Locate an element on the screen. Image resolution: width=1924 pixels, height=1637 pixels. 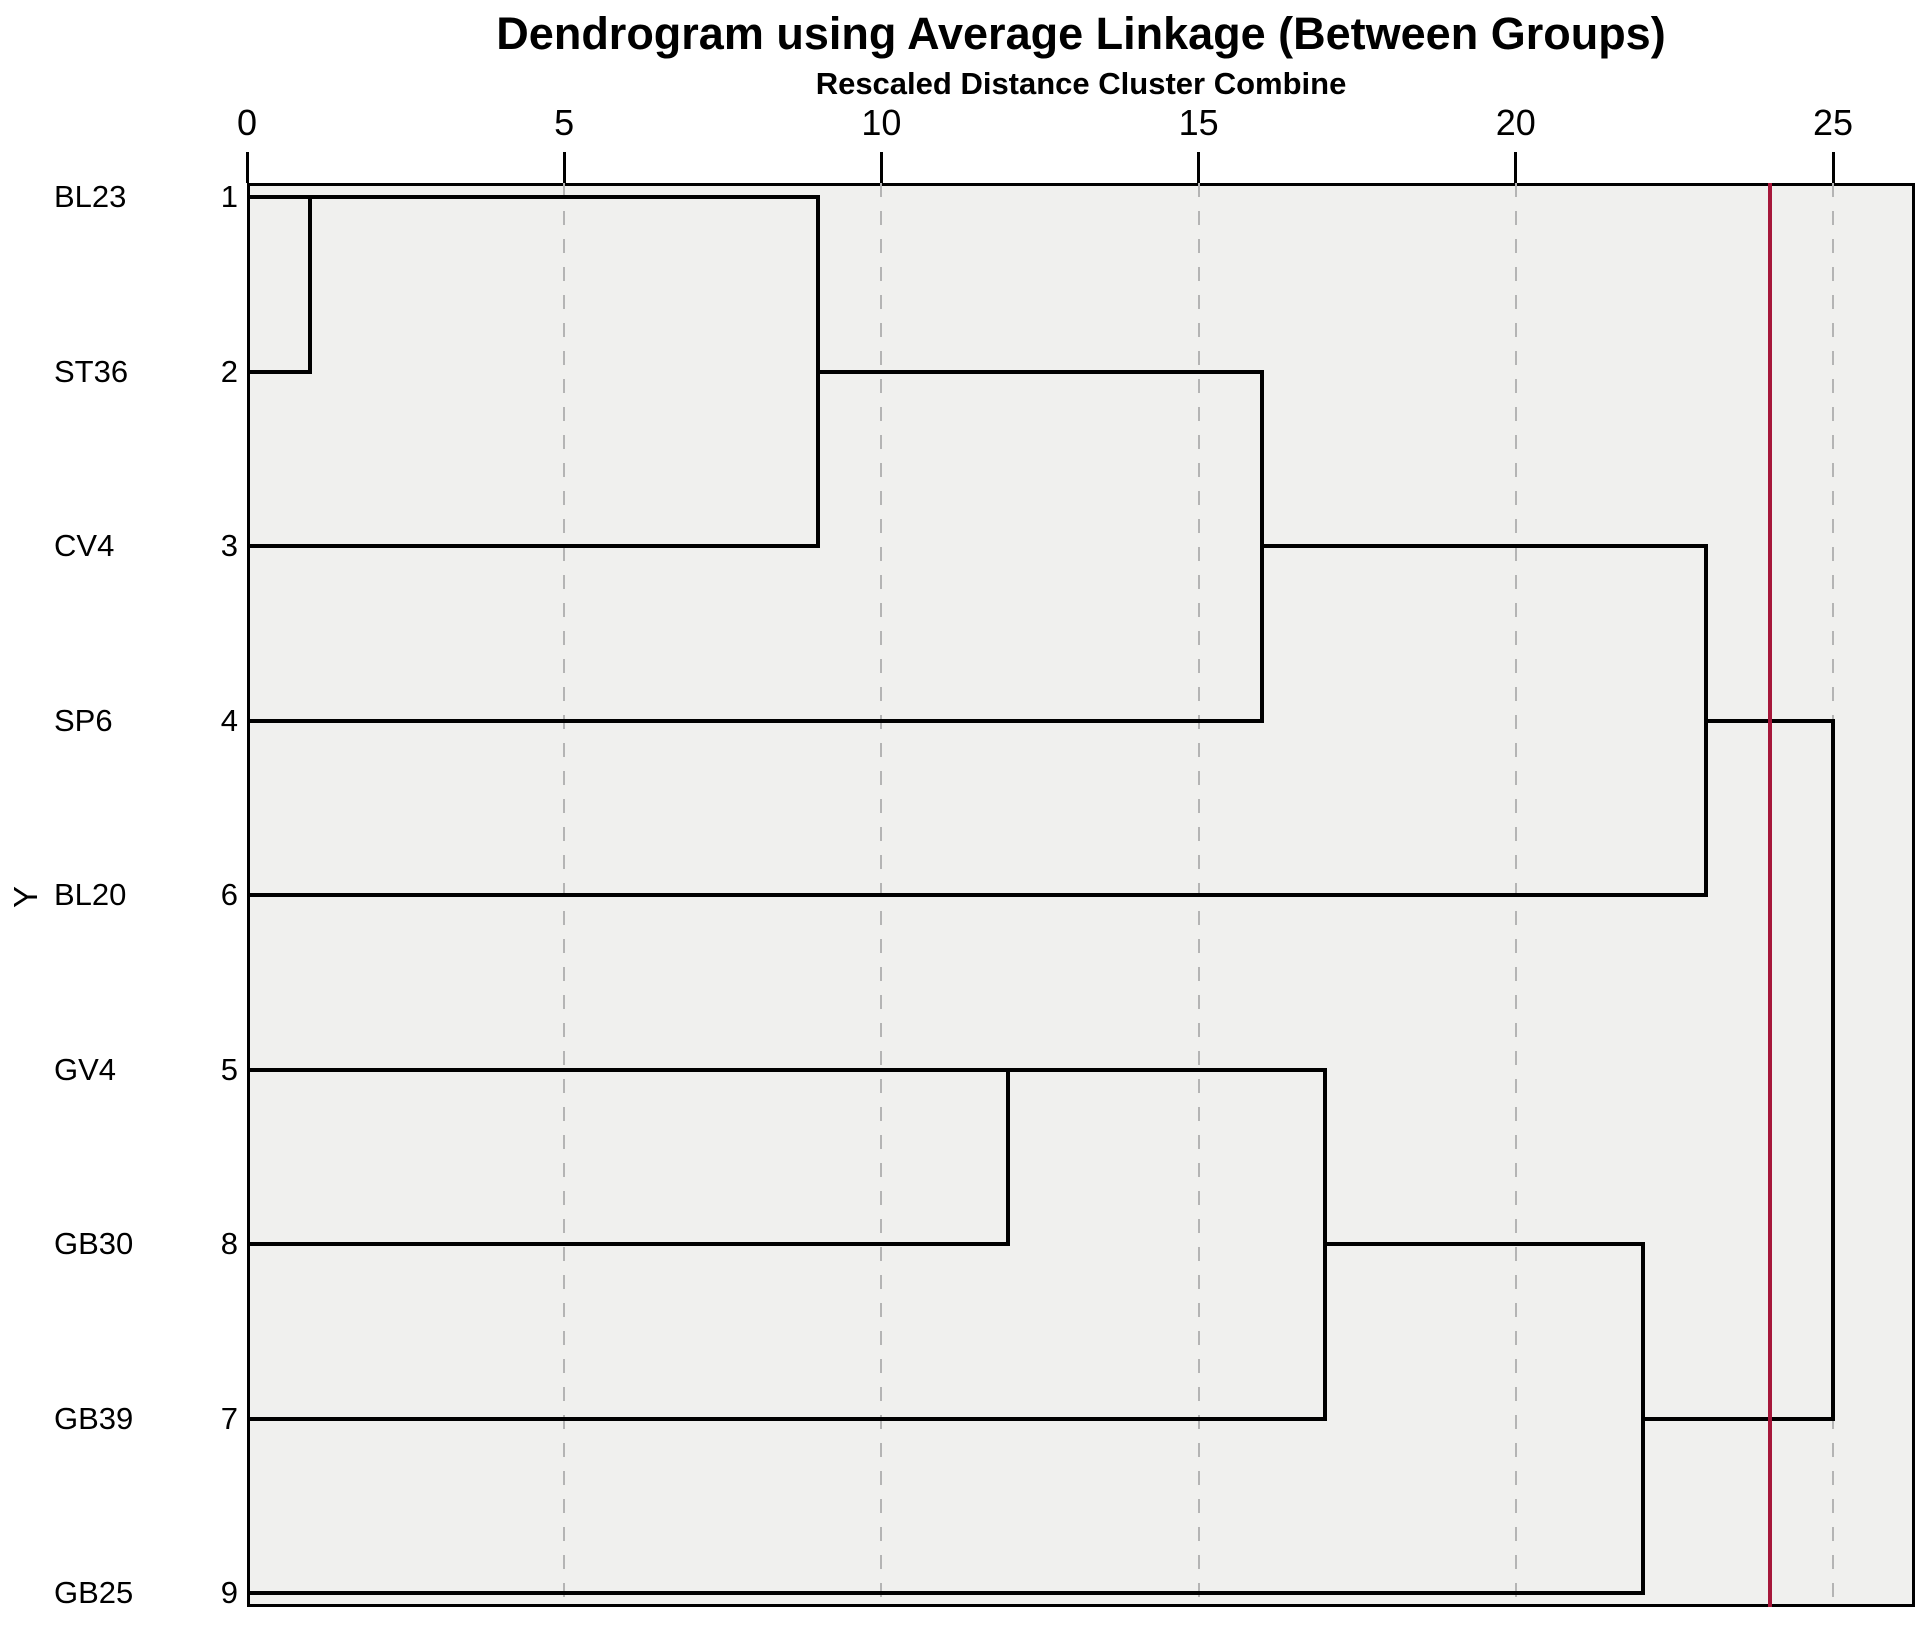
leaf-case-number: 8 is located at coordinates (229, 1243).